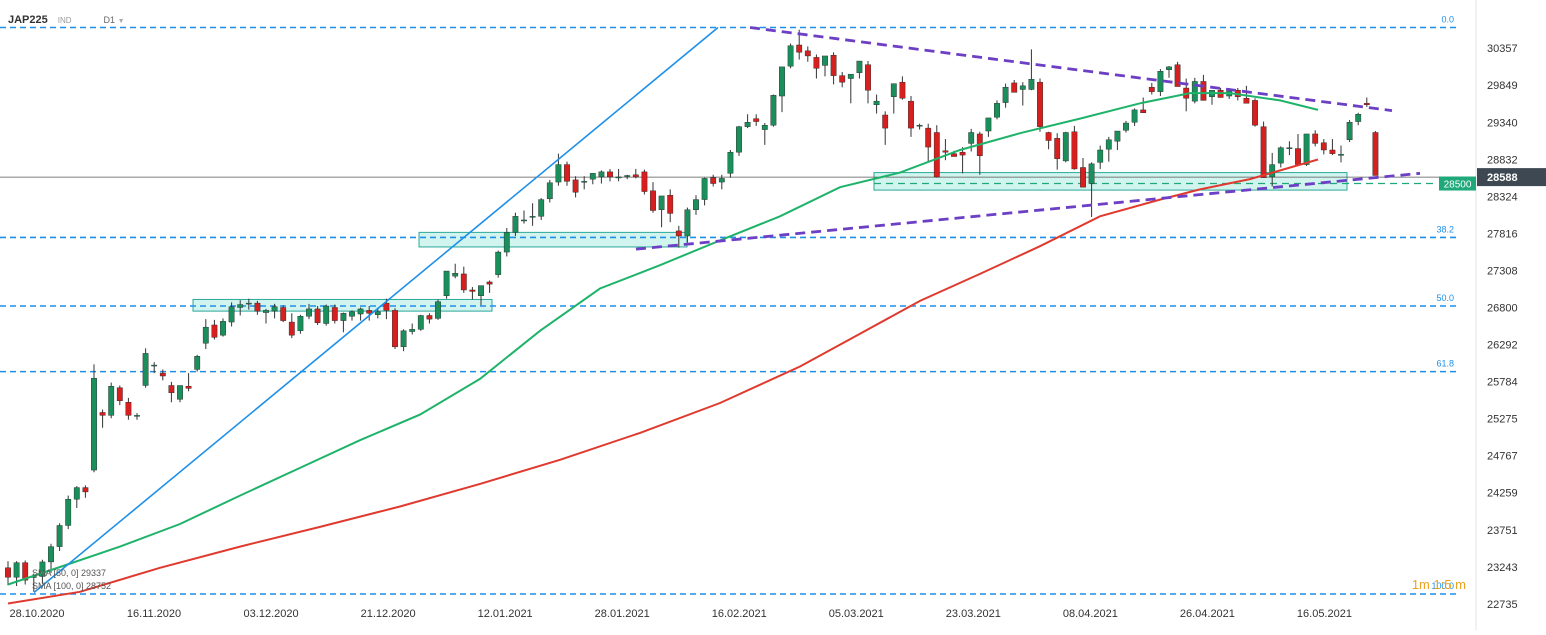 The height and width of the screenshot is (635, 1546). Describe the element at coordinates (1071, 69) in the screenshot. I see `resistance-trendline` at that location.